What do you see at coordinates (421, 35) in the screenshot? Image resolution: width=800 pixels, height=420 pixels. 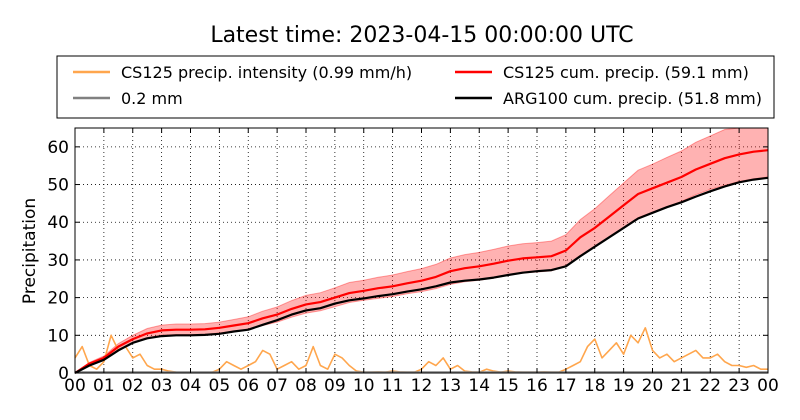 I see `chart-title: Latest time: 2023-04-15 00:00:00 UTC` at bounding box center [421, 35].